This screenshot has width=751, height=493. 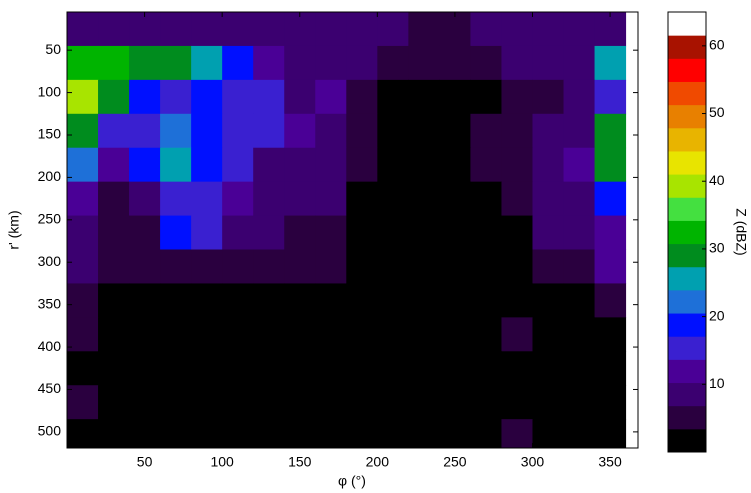 I want to click on colorbar-frame, so click(x=687, y=232).